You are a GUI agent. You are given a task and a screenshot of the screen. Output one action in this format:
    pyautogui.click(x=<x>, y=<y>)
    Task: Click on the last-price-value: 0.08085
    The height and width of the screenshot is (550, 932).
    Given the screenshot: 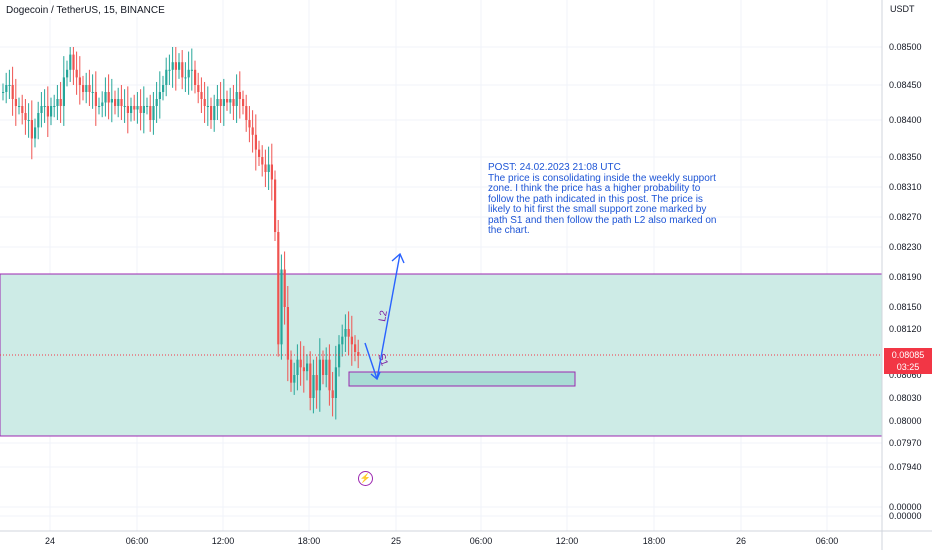 What is the action you would take?
    pyautogui.click(x=908, y=355)
    